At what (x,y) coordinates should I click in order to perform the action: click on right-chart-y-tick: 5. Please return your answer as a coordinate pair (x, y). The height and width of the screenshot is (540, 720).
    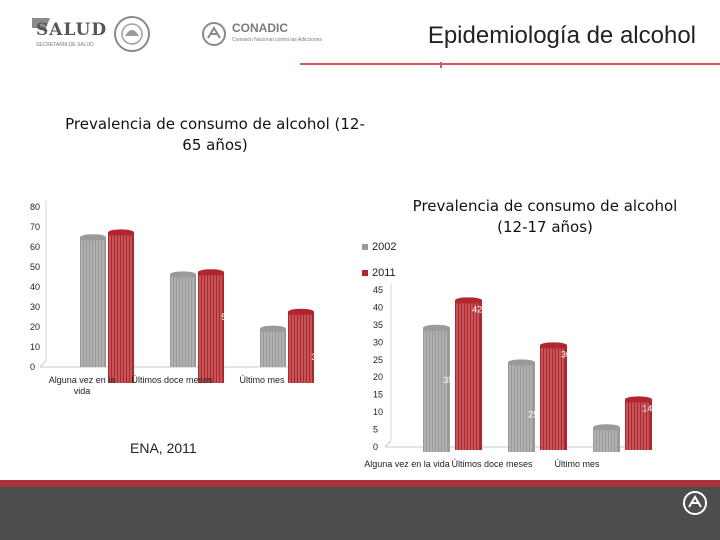
    Looking at the image, I should click on (375, 430).